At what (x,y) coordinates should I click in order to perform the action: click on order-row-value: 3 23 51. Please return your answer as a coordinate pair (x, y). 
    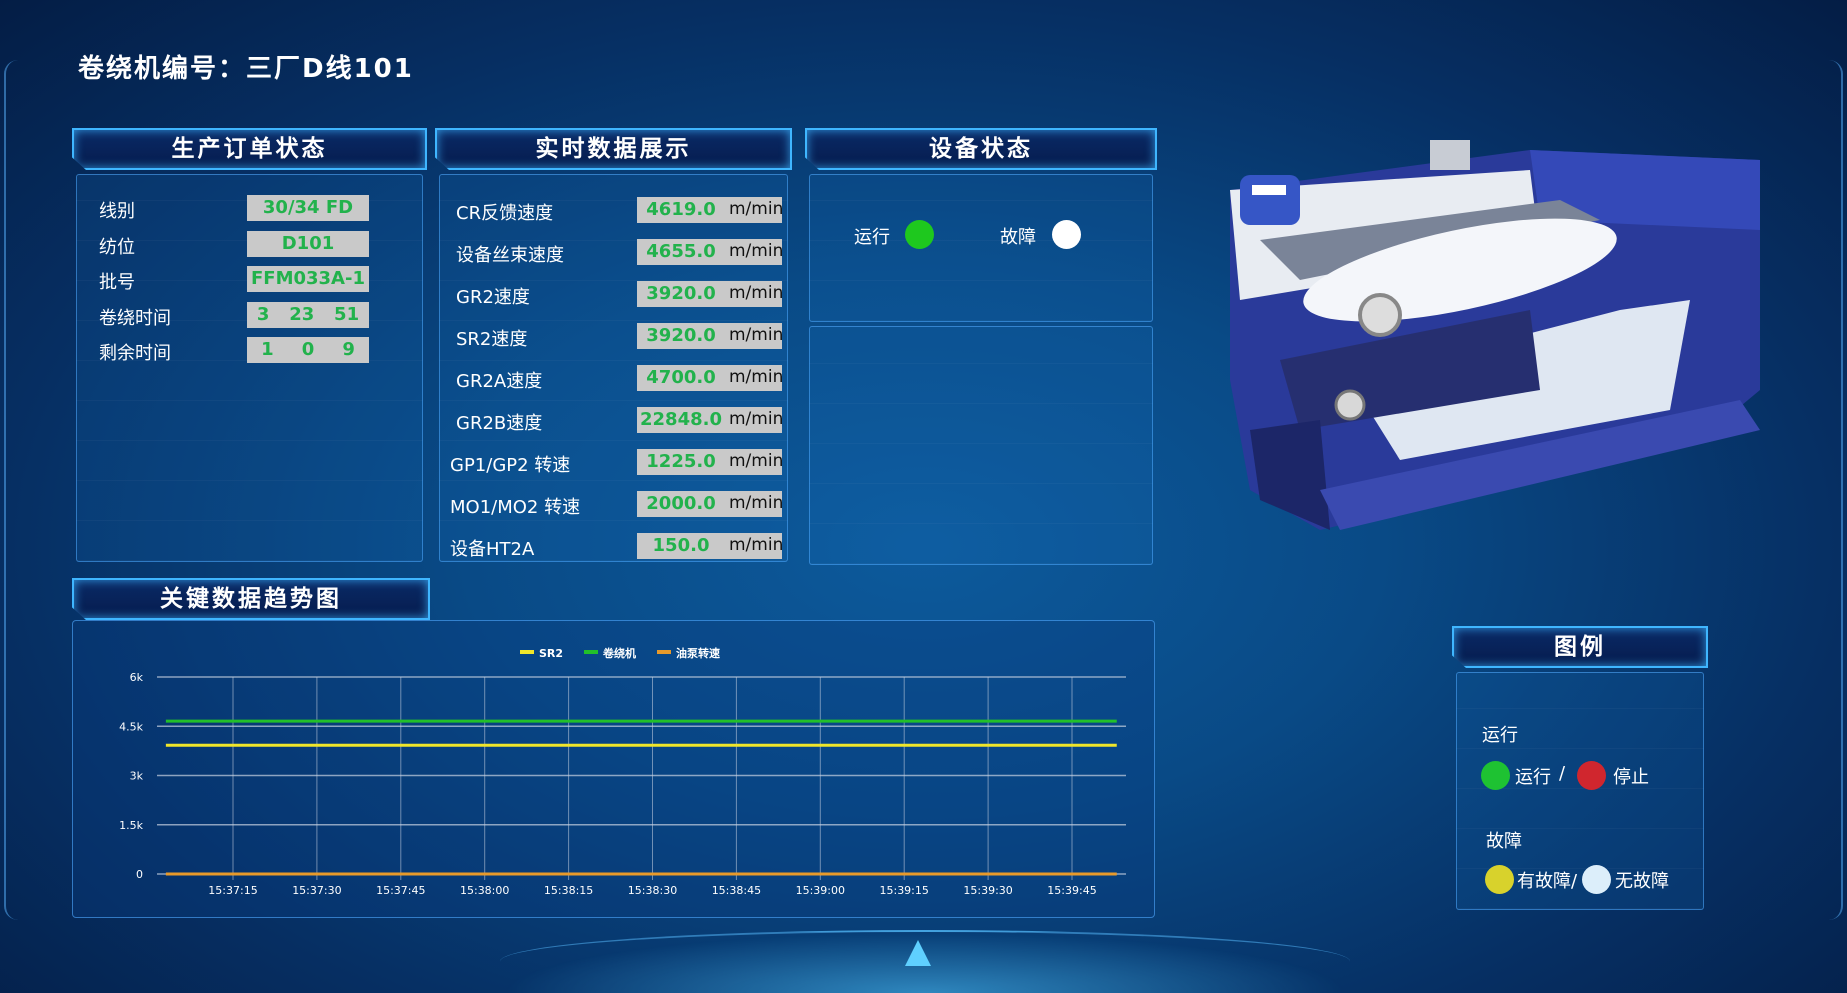
    Looking at the image, I should click on (308, 314).